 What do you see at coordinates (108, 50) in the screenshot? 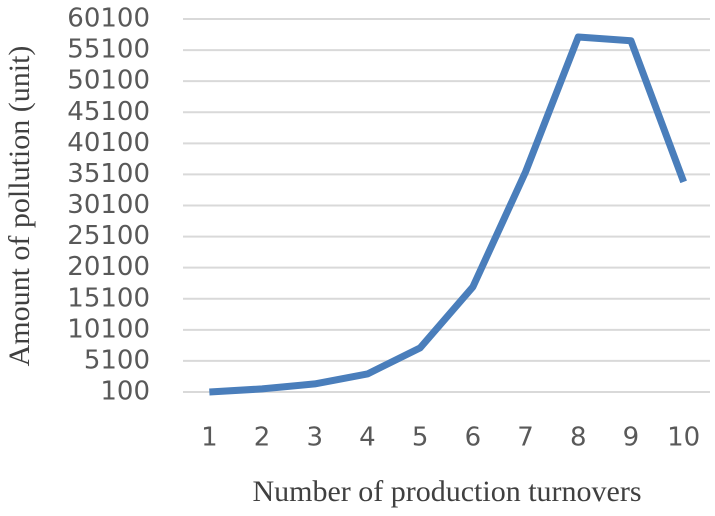
I see `y-tick-label: 55100` at bounding box center [108, 50].